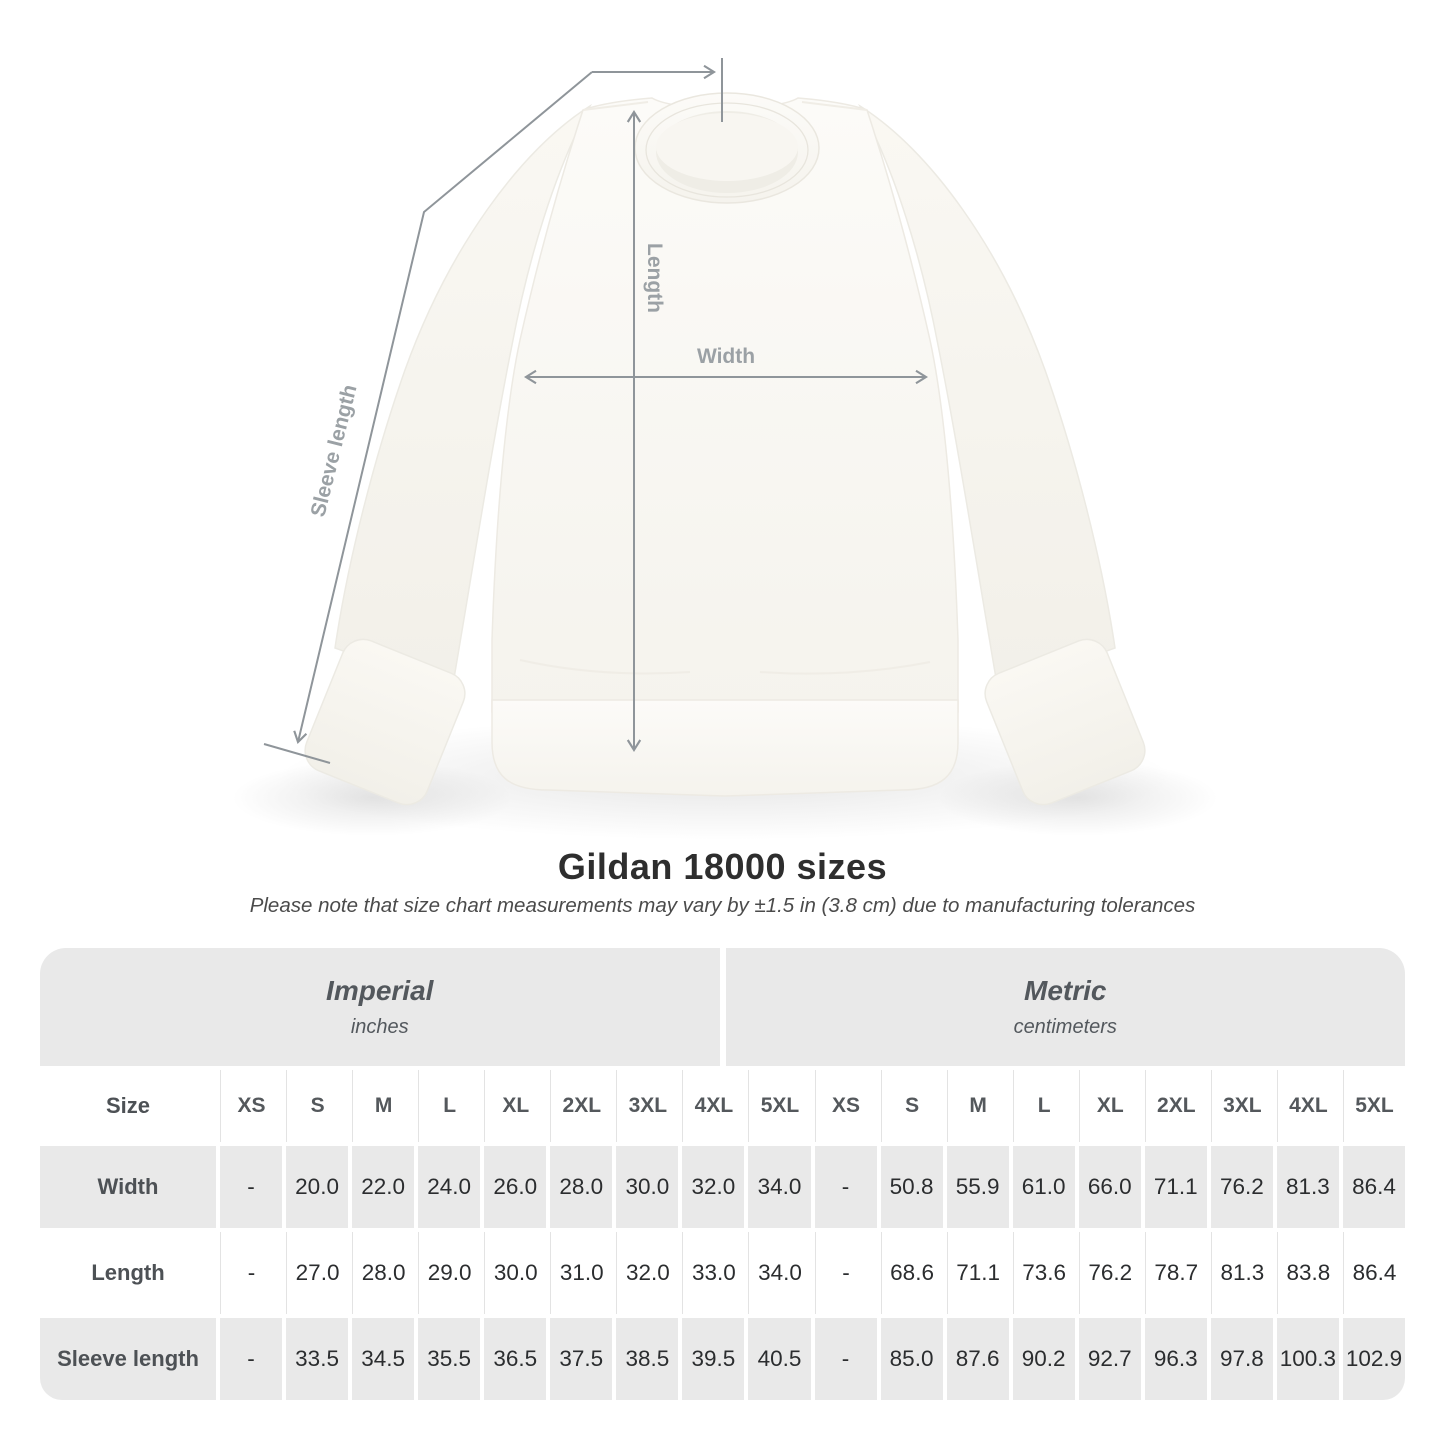 The image size is (1445, 1445). I want to click on sleeve-imperial-cell: 37.5, so click(581, 1359).